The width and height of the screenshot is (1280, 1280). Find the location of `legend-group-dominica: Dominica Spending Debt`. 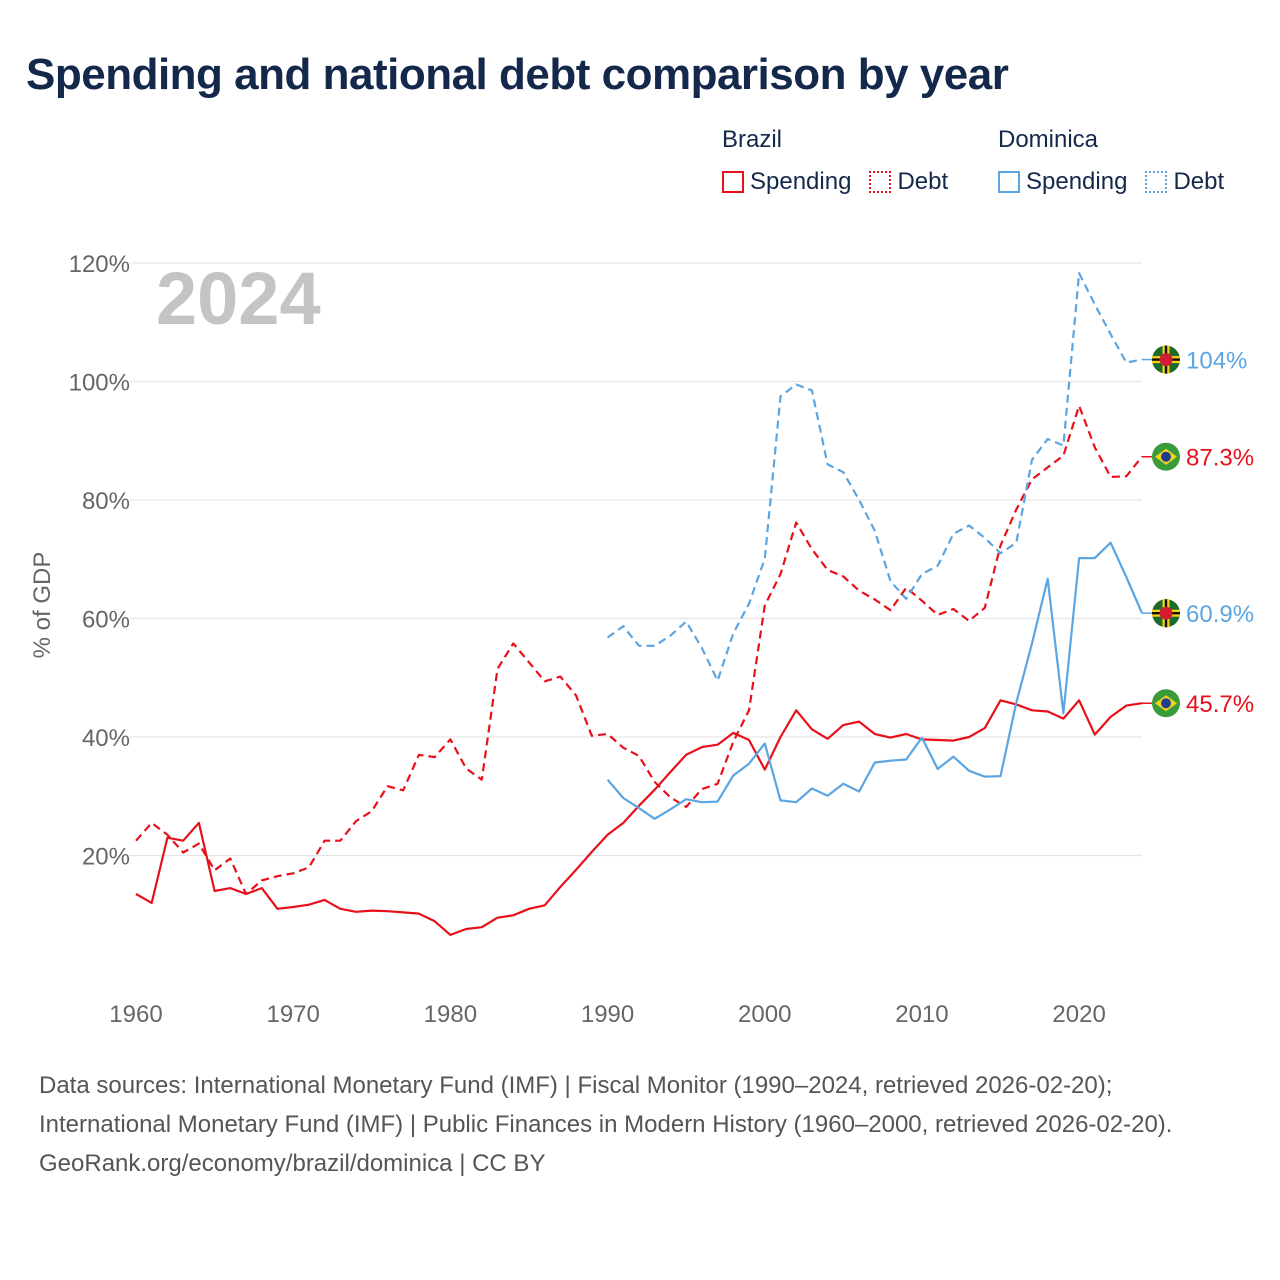

legend-group-dominica: Dominica Spending Debt is located at coordinates (1120, 161).